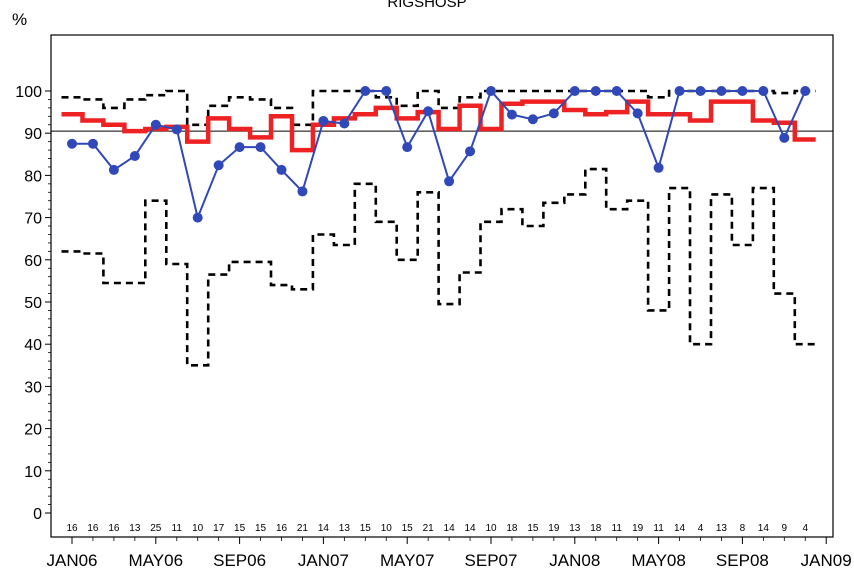  I want to click on x-tick-label: JAN09, so click(826, 560).